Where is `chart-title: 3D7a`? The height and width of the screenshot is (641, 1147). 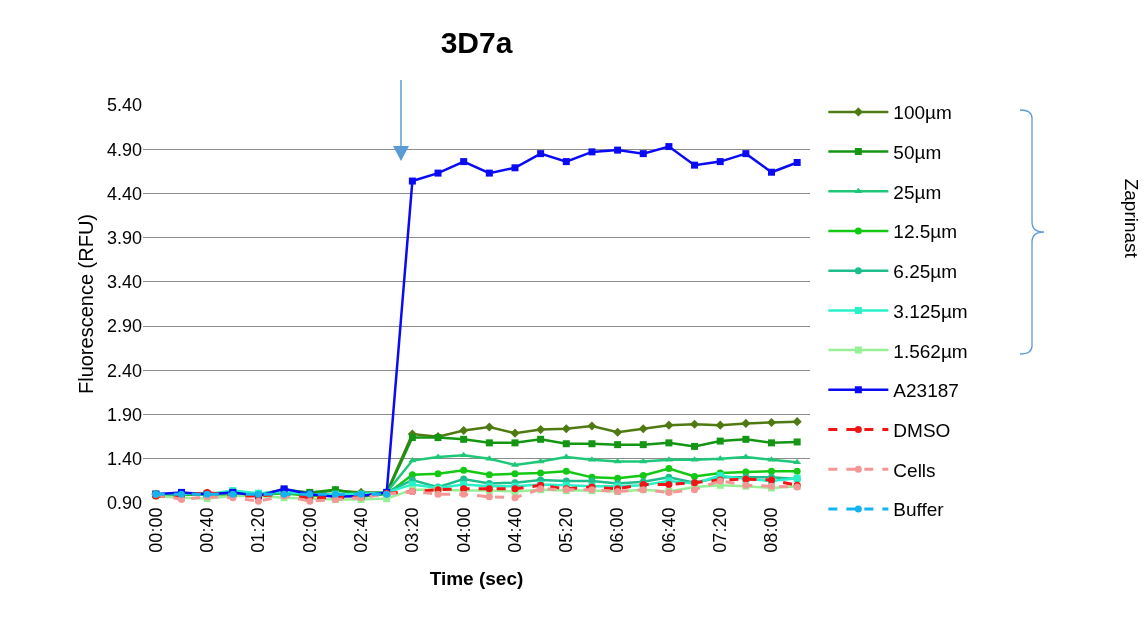 chart-title: 3D7a is located at coordinates (476, 43).